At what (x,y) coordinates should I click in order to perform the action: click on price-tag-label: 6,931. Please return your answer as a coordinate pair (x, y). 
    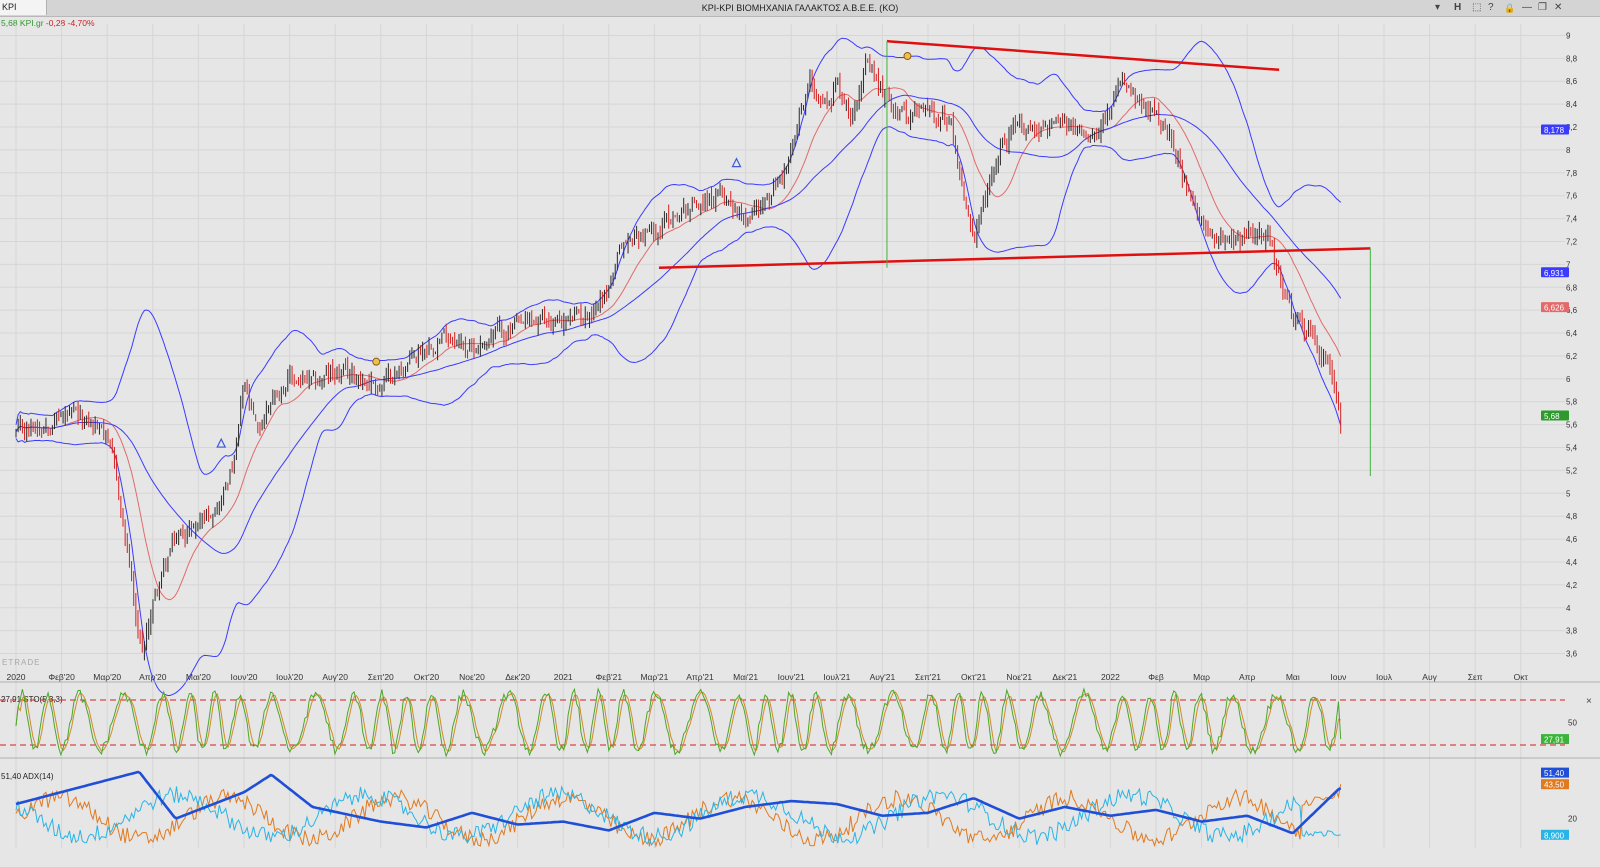
    Looking at the image, I should click on (1554, 273).